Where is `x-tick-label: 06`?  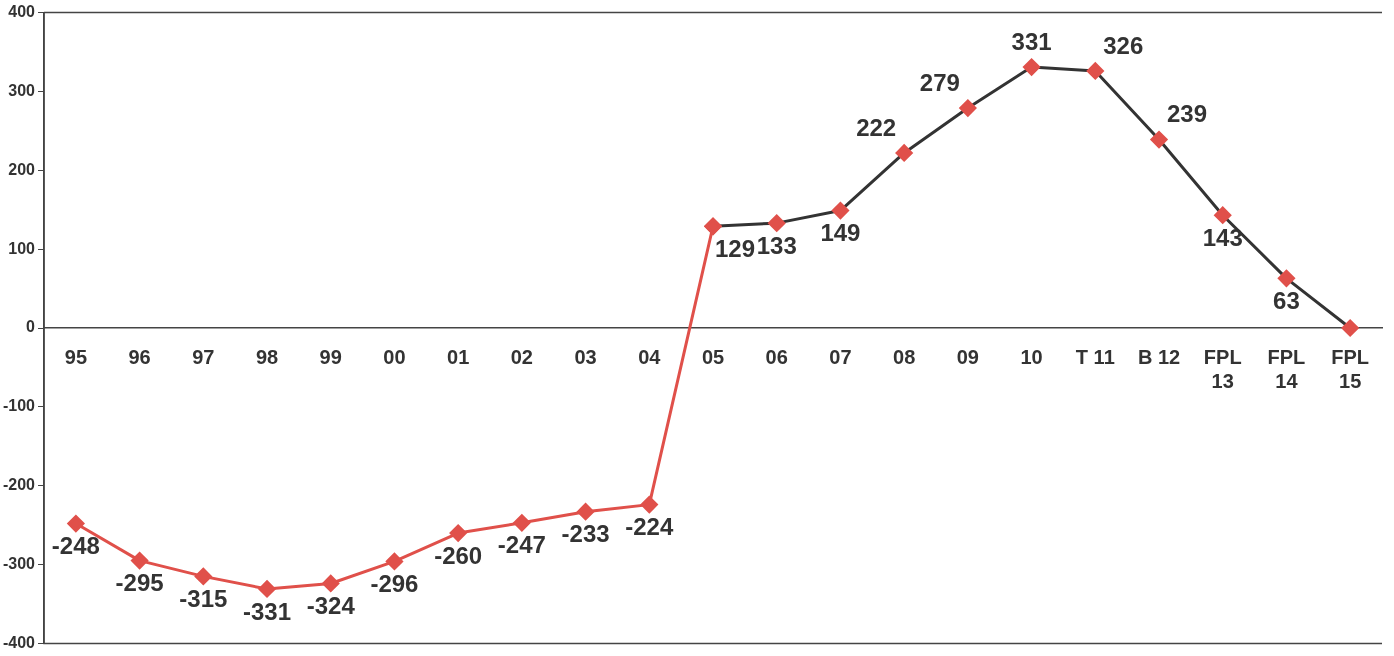
x-tick-label: 06 is located at coordinates (776, 356).